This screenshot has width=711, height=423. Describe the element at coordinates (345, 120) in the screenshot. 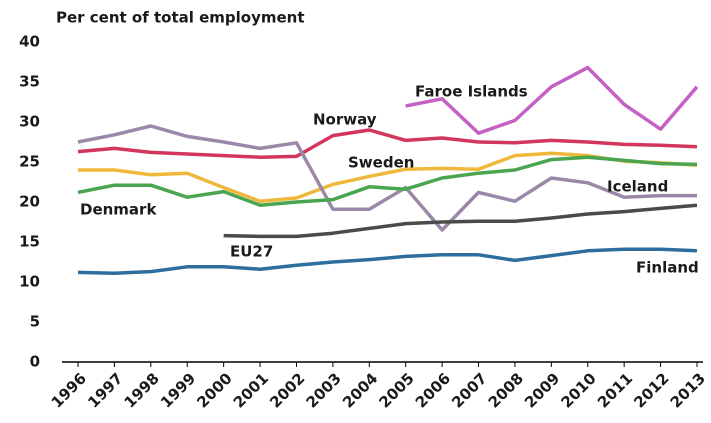

I see `series-label: Norway` at that location.